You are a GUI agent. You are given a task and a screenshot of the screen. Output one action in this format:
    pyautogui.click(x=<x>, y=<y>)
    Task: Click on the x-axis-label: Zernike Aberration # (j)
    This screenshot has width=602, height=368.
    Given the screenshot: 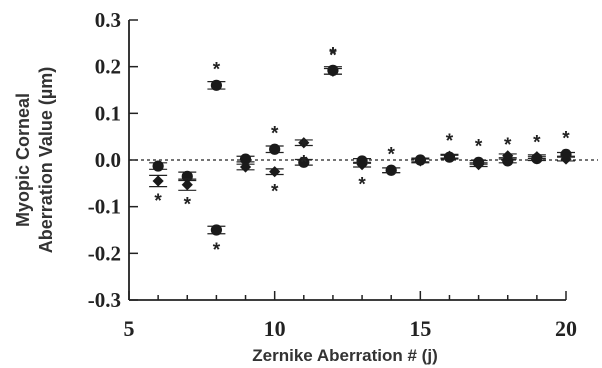 What is the action you would take?
    pyautogui.click(x=344, y=355)
    